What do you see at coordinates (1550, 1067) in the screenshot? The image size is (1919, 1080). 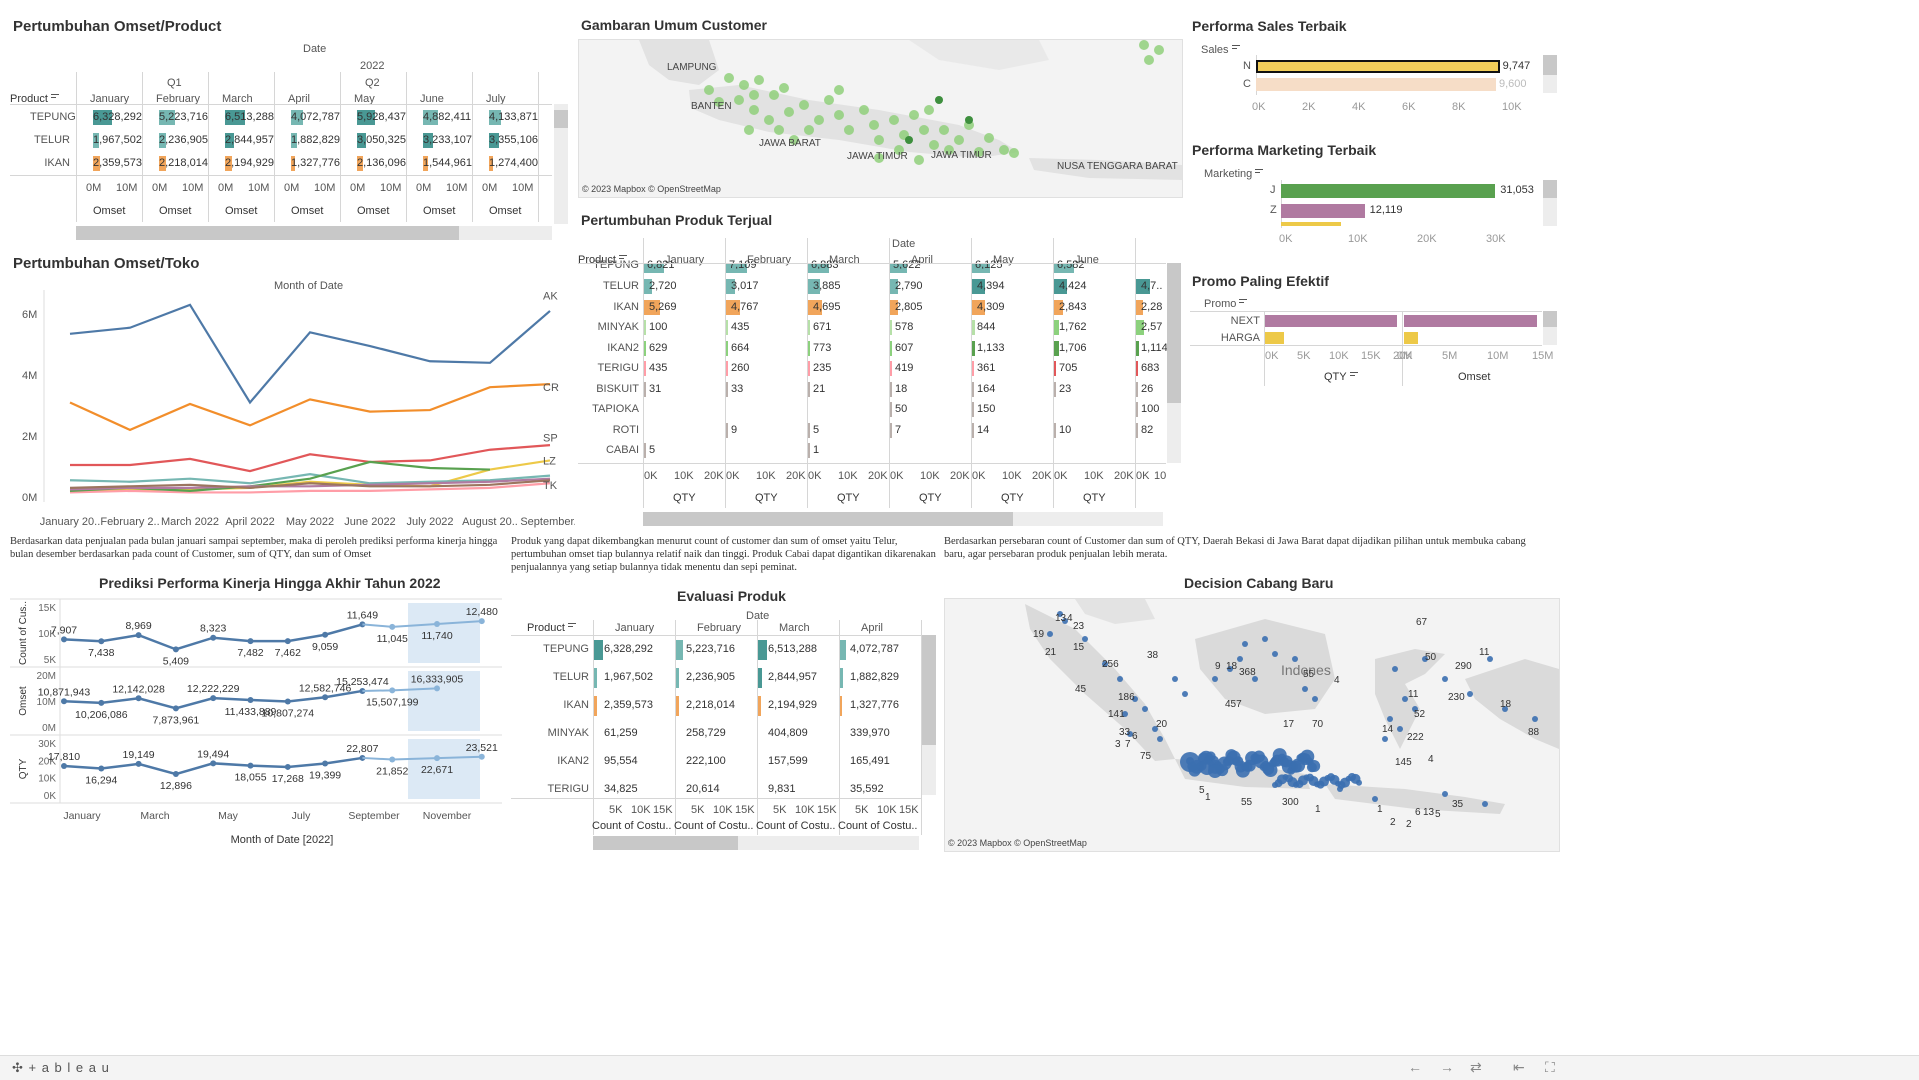 I see `fullscreen-icon: ⛶` at bounding box center [1550, 1067].